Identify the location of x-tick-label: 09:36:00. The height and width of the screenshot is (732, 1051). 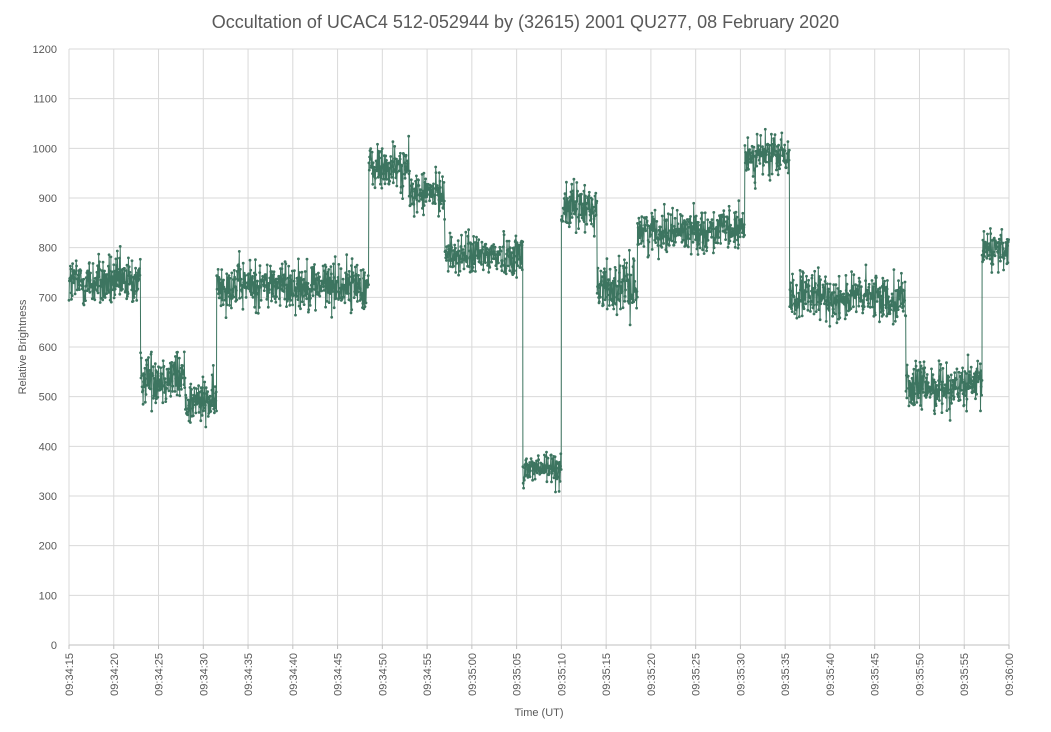
(1010, 674).